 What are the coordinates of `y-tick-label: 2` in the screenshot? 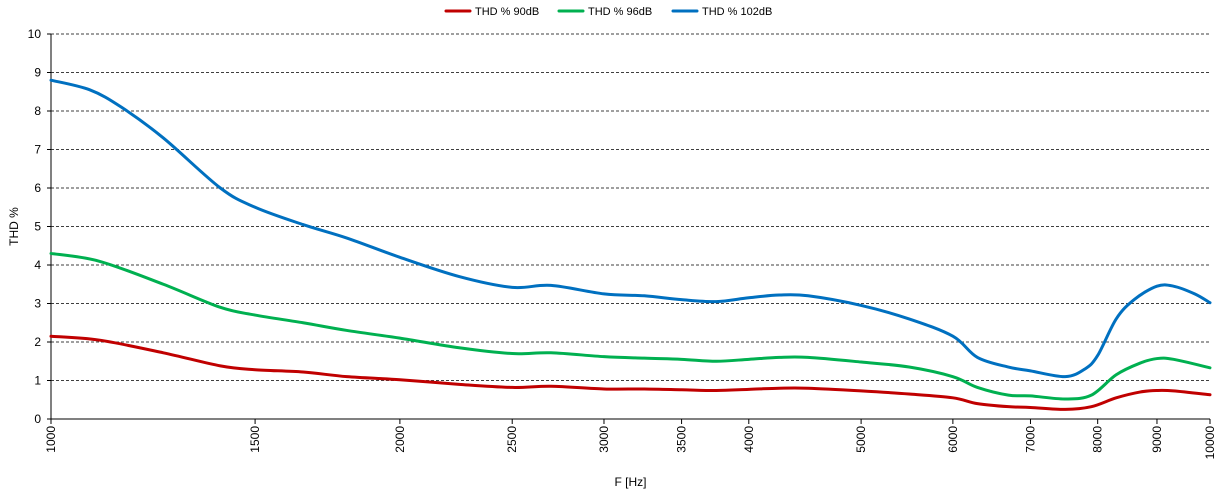 It's located at (37, 342).